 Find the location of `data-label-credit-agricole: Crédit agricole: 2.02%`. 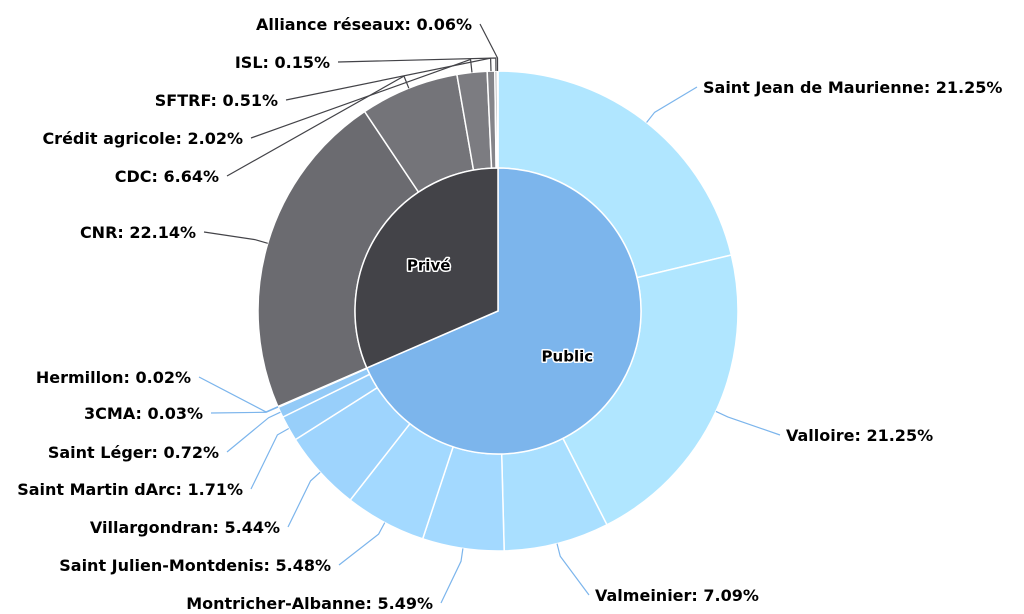

data-label-credit-agricole: Crédit agricole: 2.02% is located at coordinates (142, 138).